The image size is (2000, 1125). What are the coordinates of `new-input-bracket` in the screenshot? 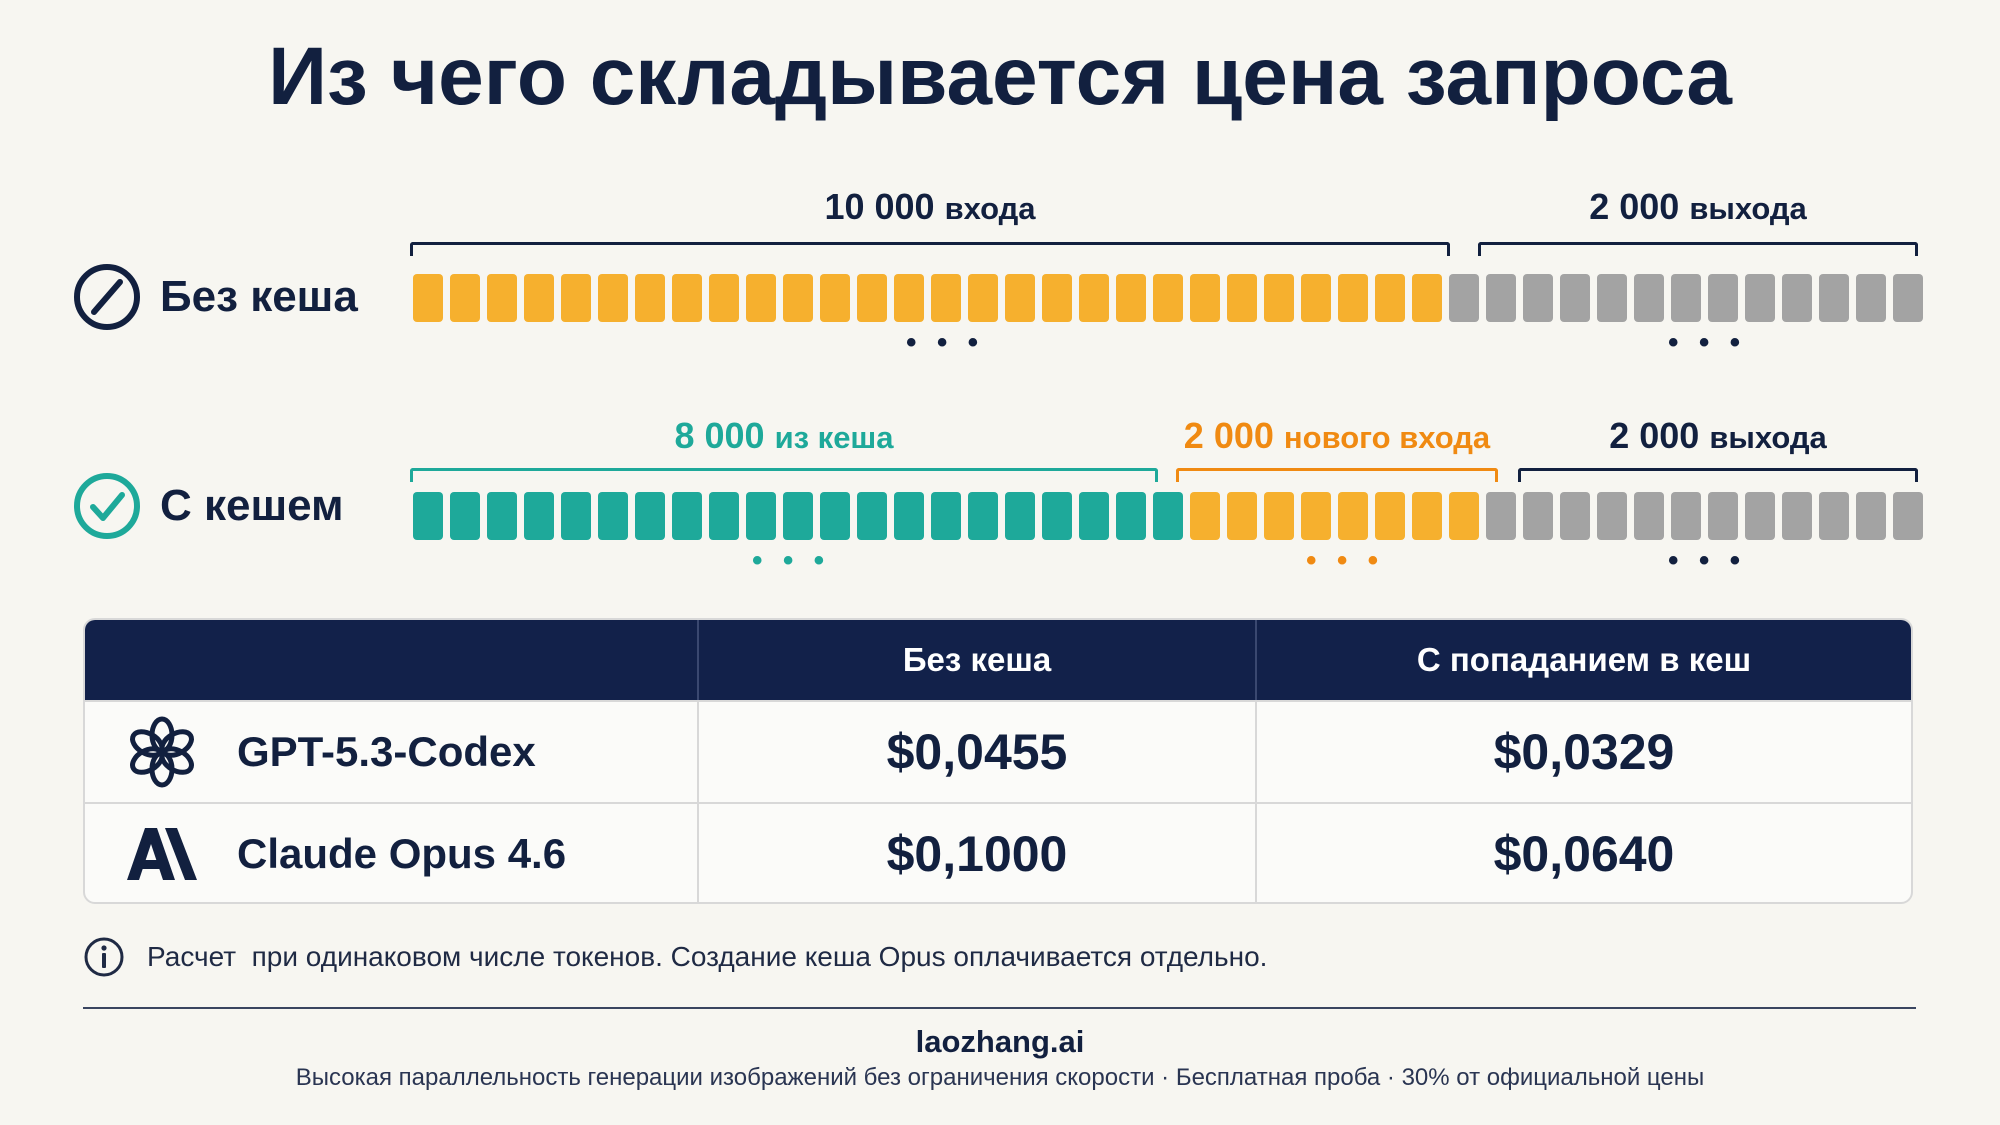 It's located at (1337, 475).